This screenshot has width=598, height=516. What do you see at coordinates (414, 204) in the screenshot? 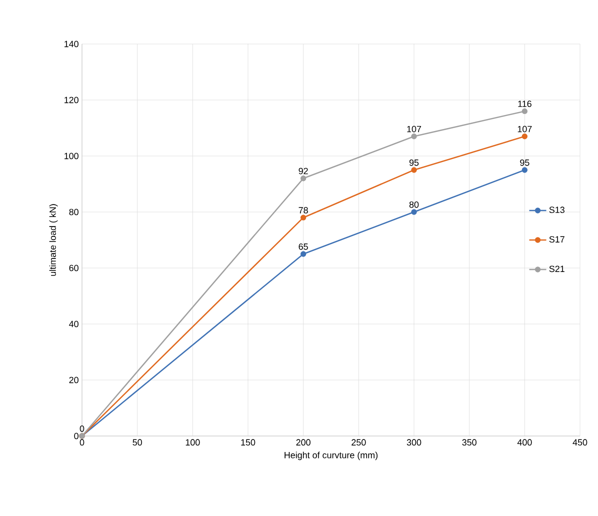
I see `data-label: 80` at bounding box center [414, 204].